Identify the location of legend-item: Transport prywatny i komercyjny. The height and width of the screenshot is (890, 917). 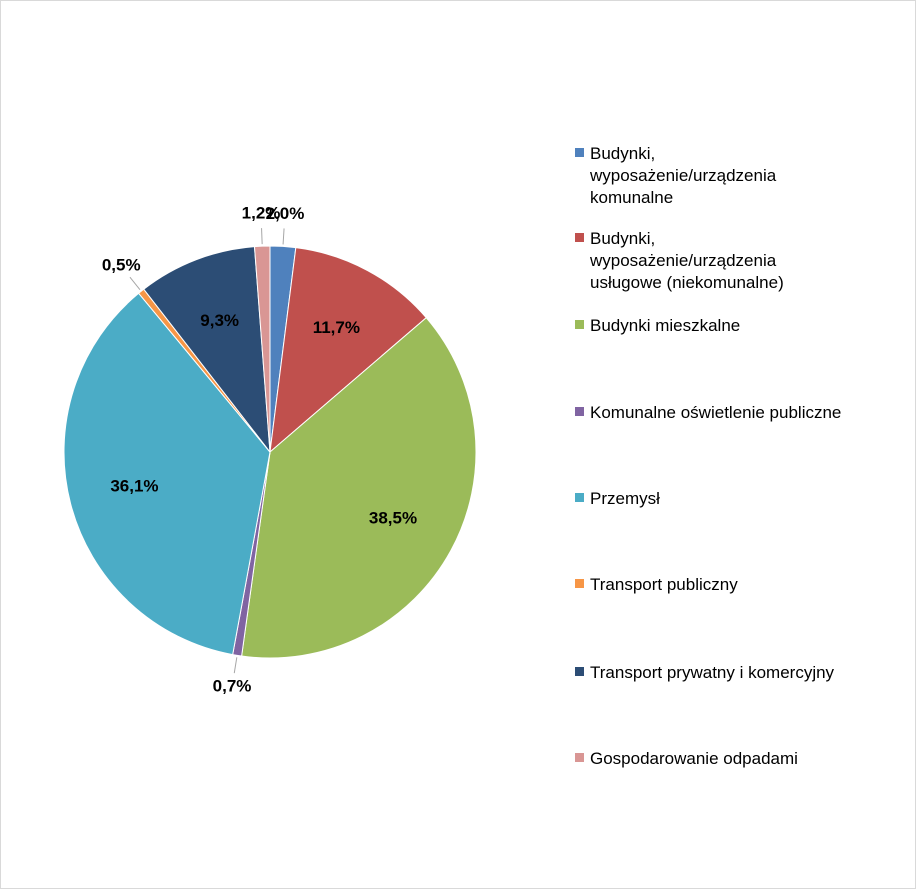
(704, 673).